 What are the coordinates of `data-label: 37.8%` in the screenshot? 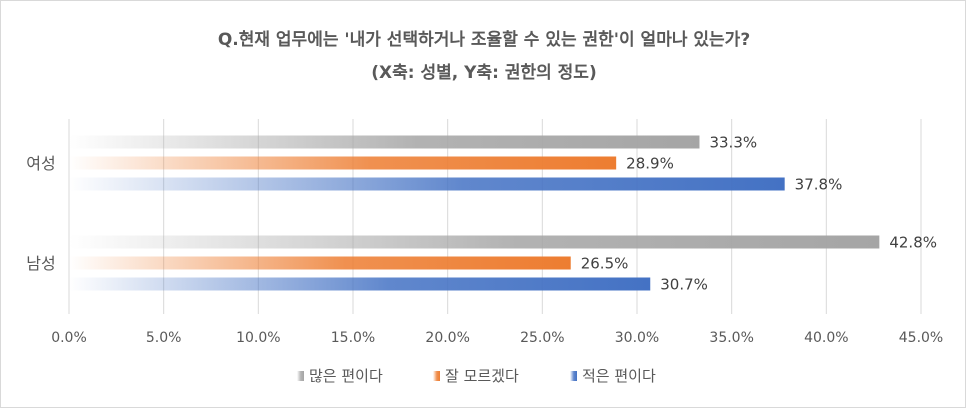 It's located at (819, 185).